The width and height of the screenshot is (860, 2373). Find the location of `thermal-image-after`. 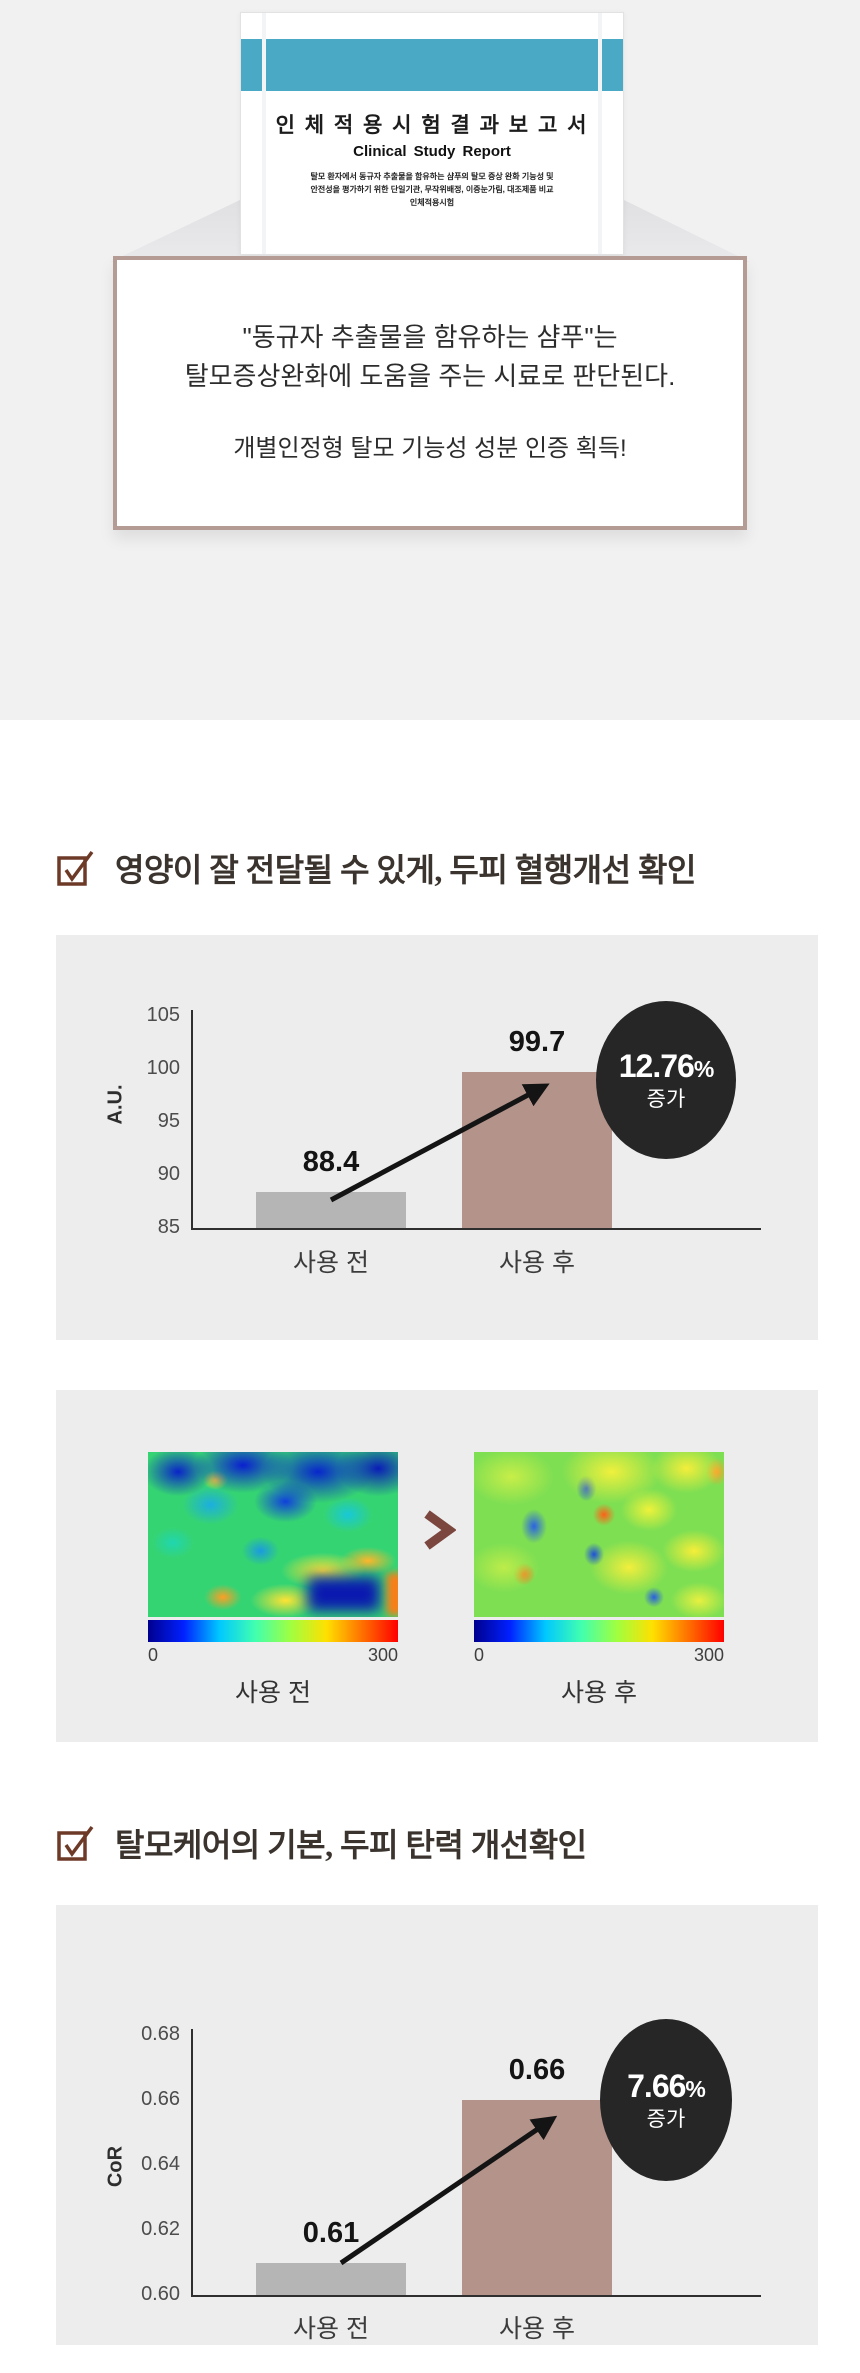

thermal-image-after is located at coordinates (599, 1534).